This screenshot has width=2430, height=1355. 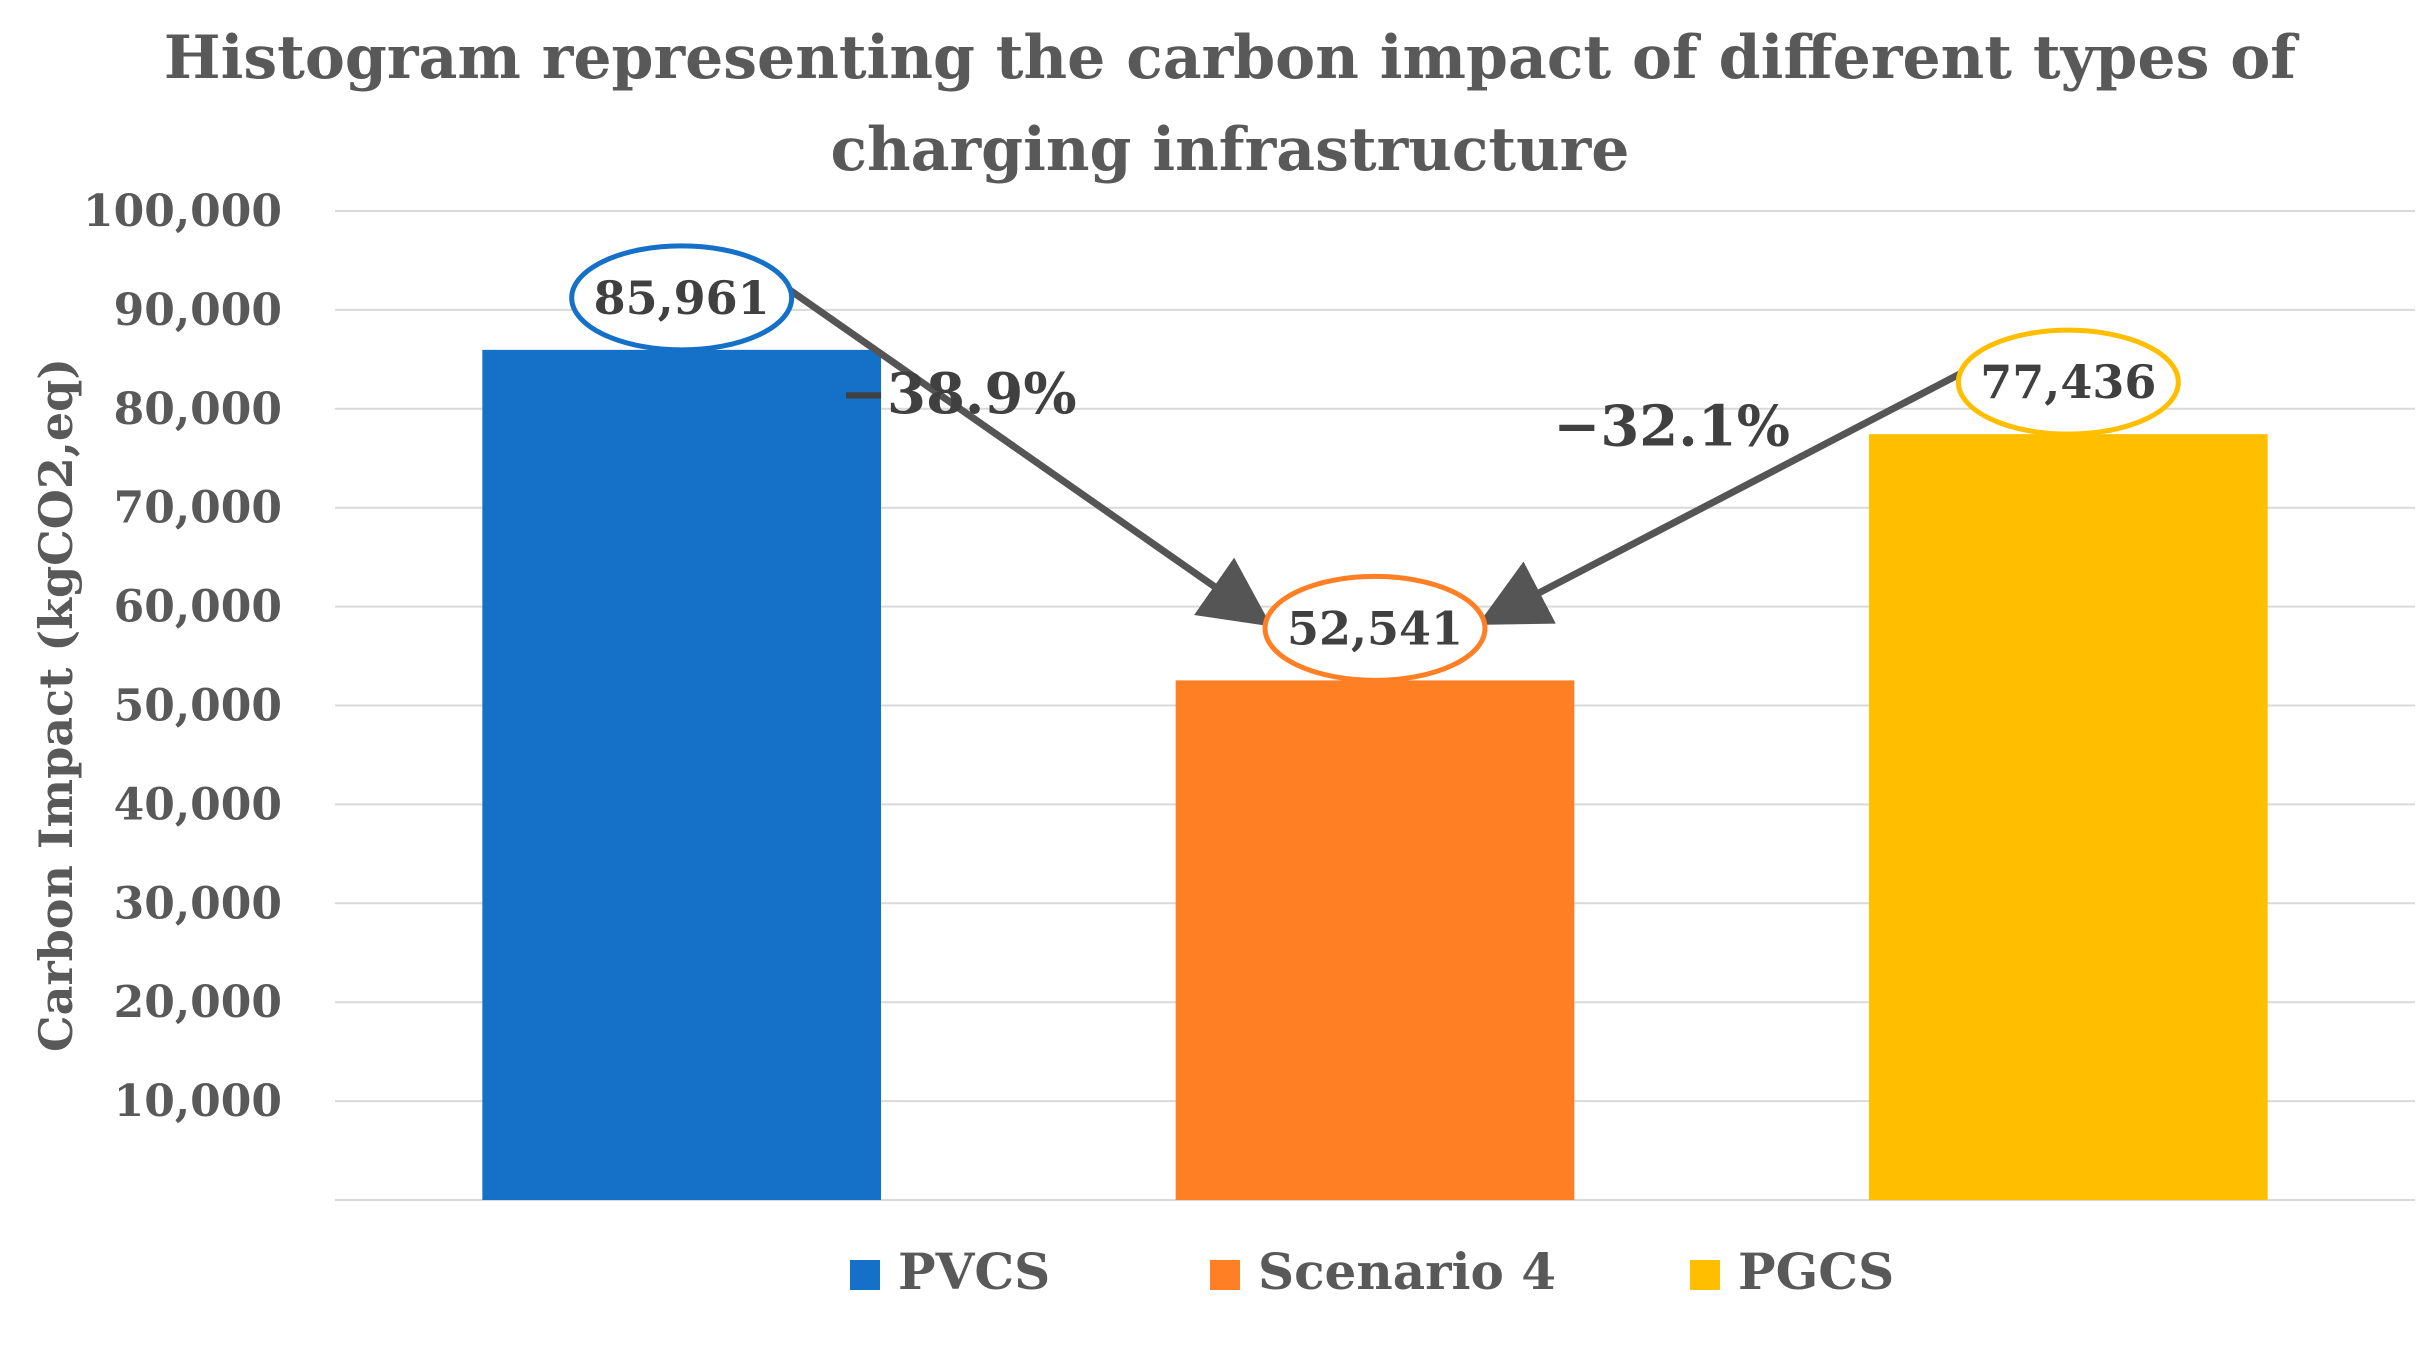 What do you see at coordinates (198, 310) in the screenshot?
I see `y-tick-label-90000: 90,000` at bounding box center [198, 310].